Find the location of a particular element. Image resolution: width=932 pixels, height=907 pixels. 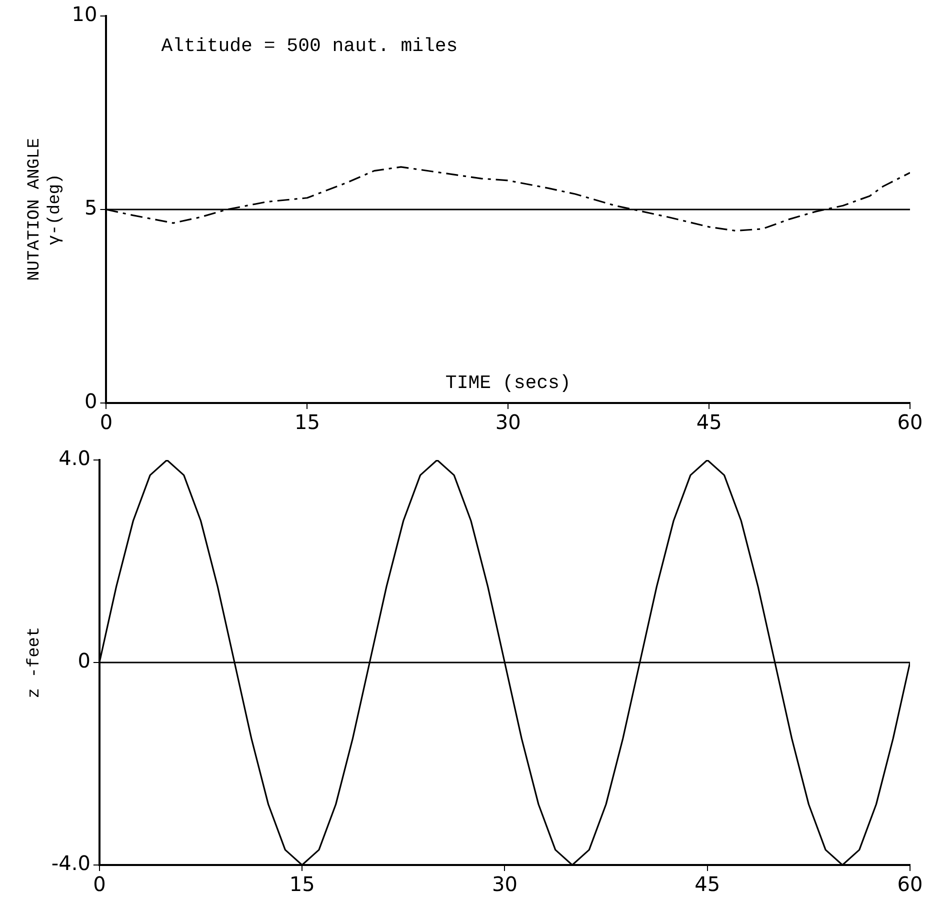

y-tick-label: 10 is located at coordinates (85, 14).